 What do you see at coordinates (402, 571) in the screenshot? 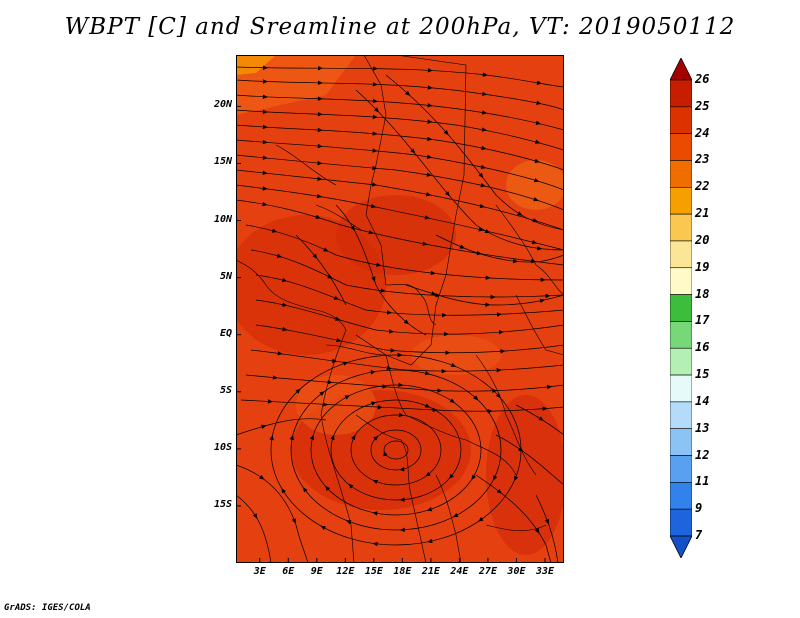
I see `lon-label: 18E` at bounding box center [402, 571].